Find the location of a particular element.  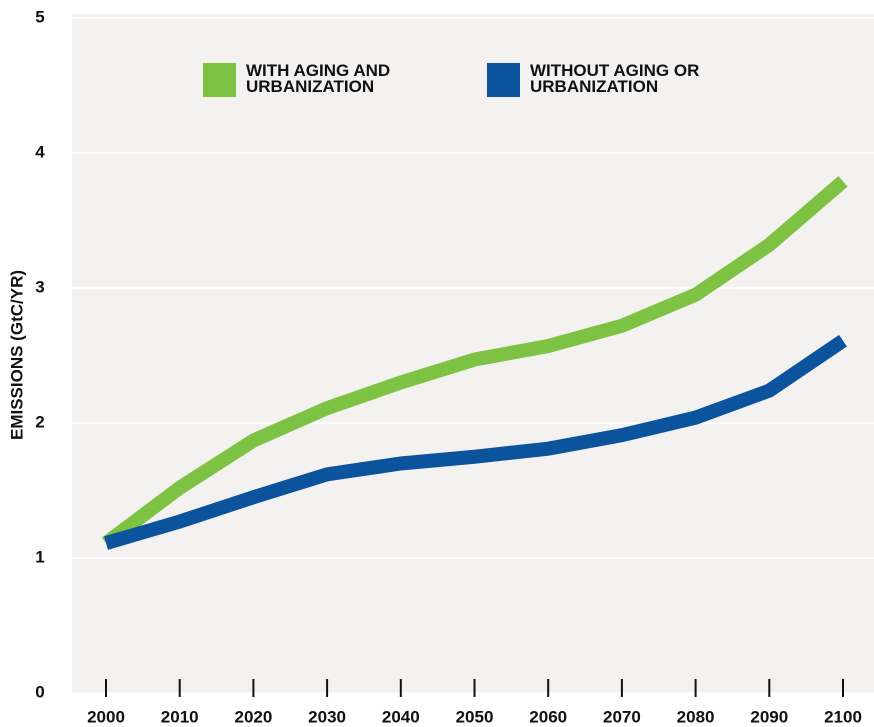

legend-item: WITH AGING AND URBANIZATION is located at coordinates (324, 79).